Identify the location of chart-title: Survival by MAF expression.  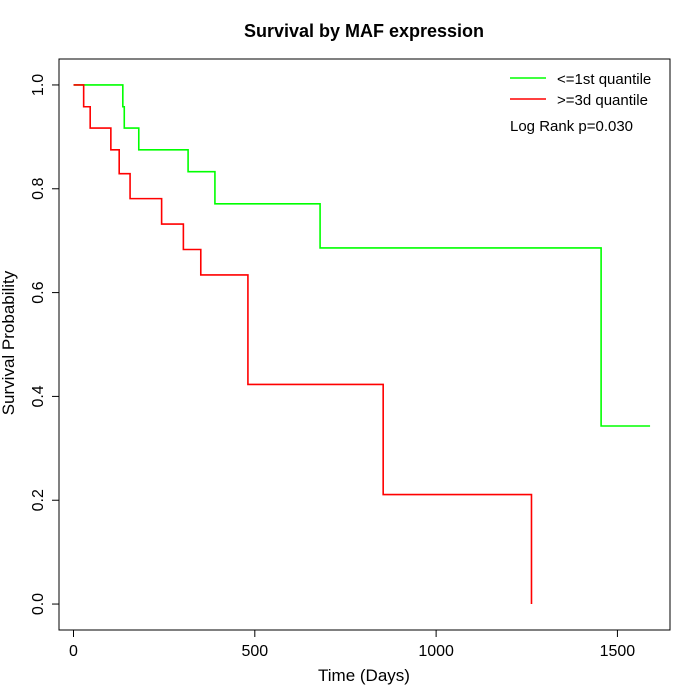
(364, 31).